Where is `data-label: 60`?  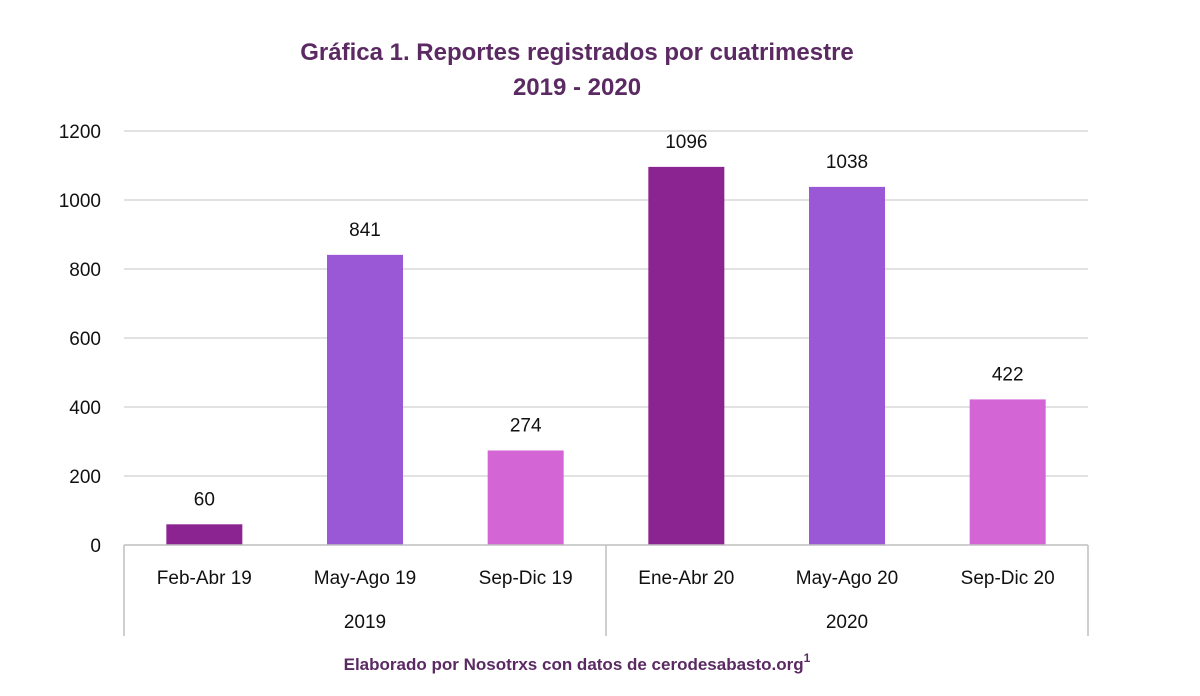
data-label: 60 is located at coordinates (204, 499).